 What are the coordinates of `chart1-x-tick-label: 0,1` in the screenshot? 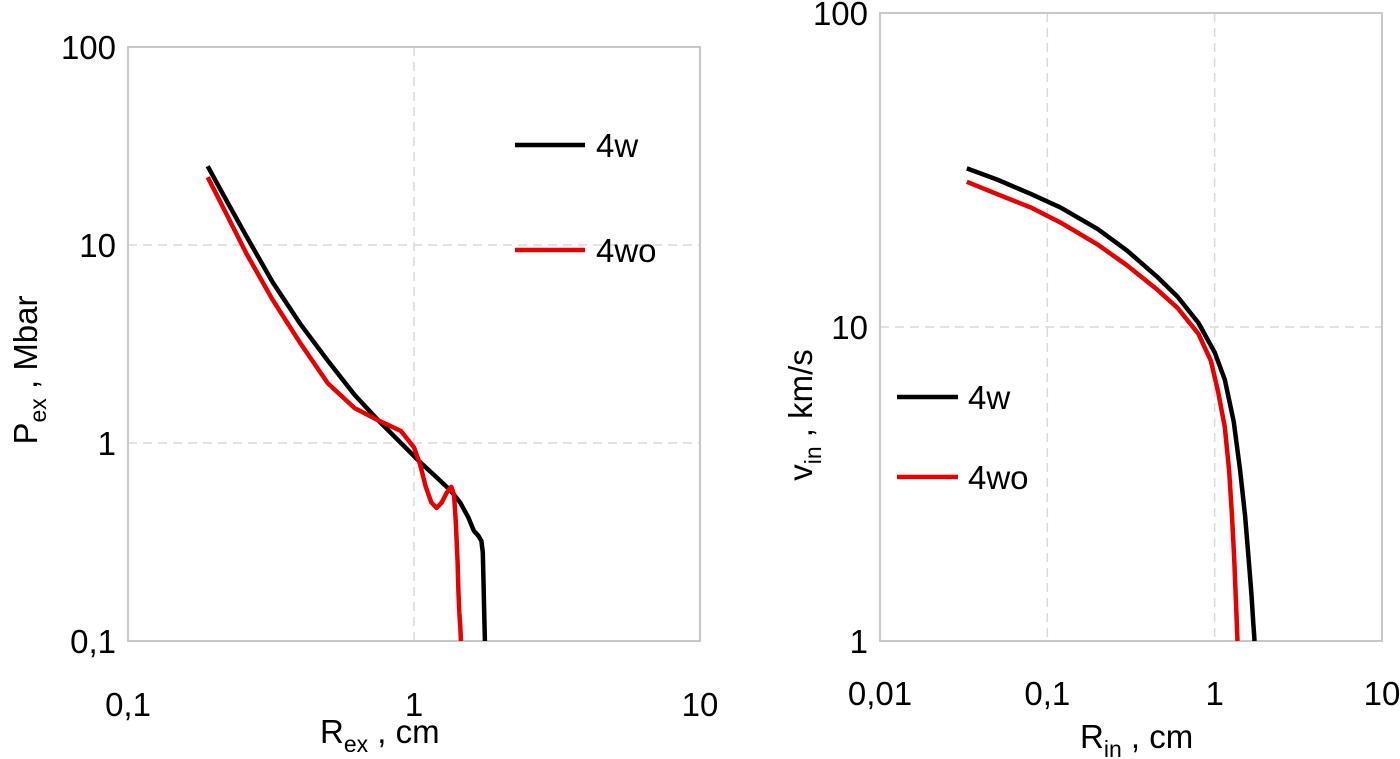 It's located at (128, 704).